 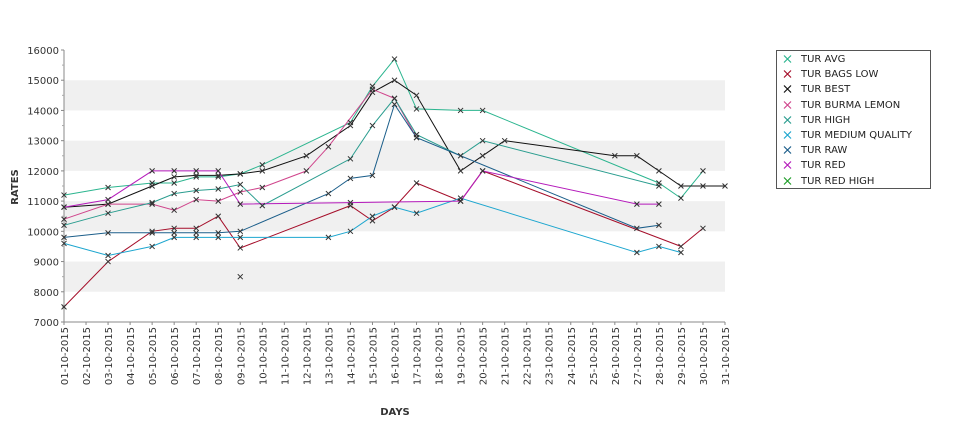 I want to click on legend-item-tur-high: TUR HIGH, so click(x=854, y=120).